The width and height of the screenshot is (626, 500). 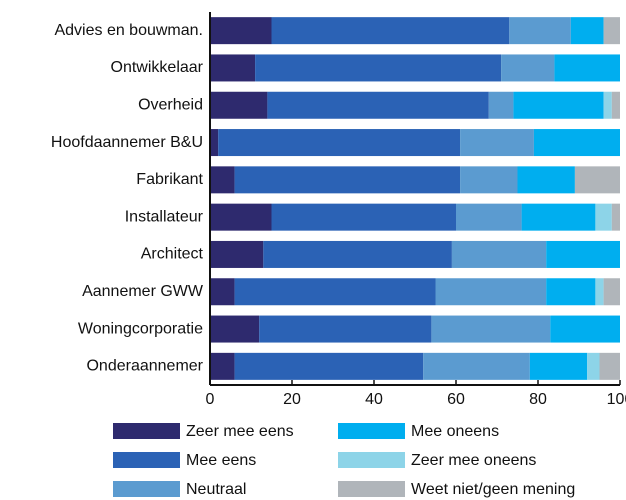 What do you see at coordinates (473, 460) in the screenshot?
I see `legend-label: Zeer mee oneens` at bounding box center [473, 460].